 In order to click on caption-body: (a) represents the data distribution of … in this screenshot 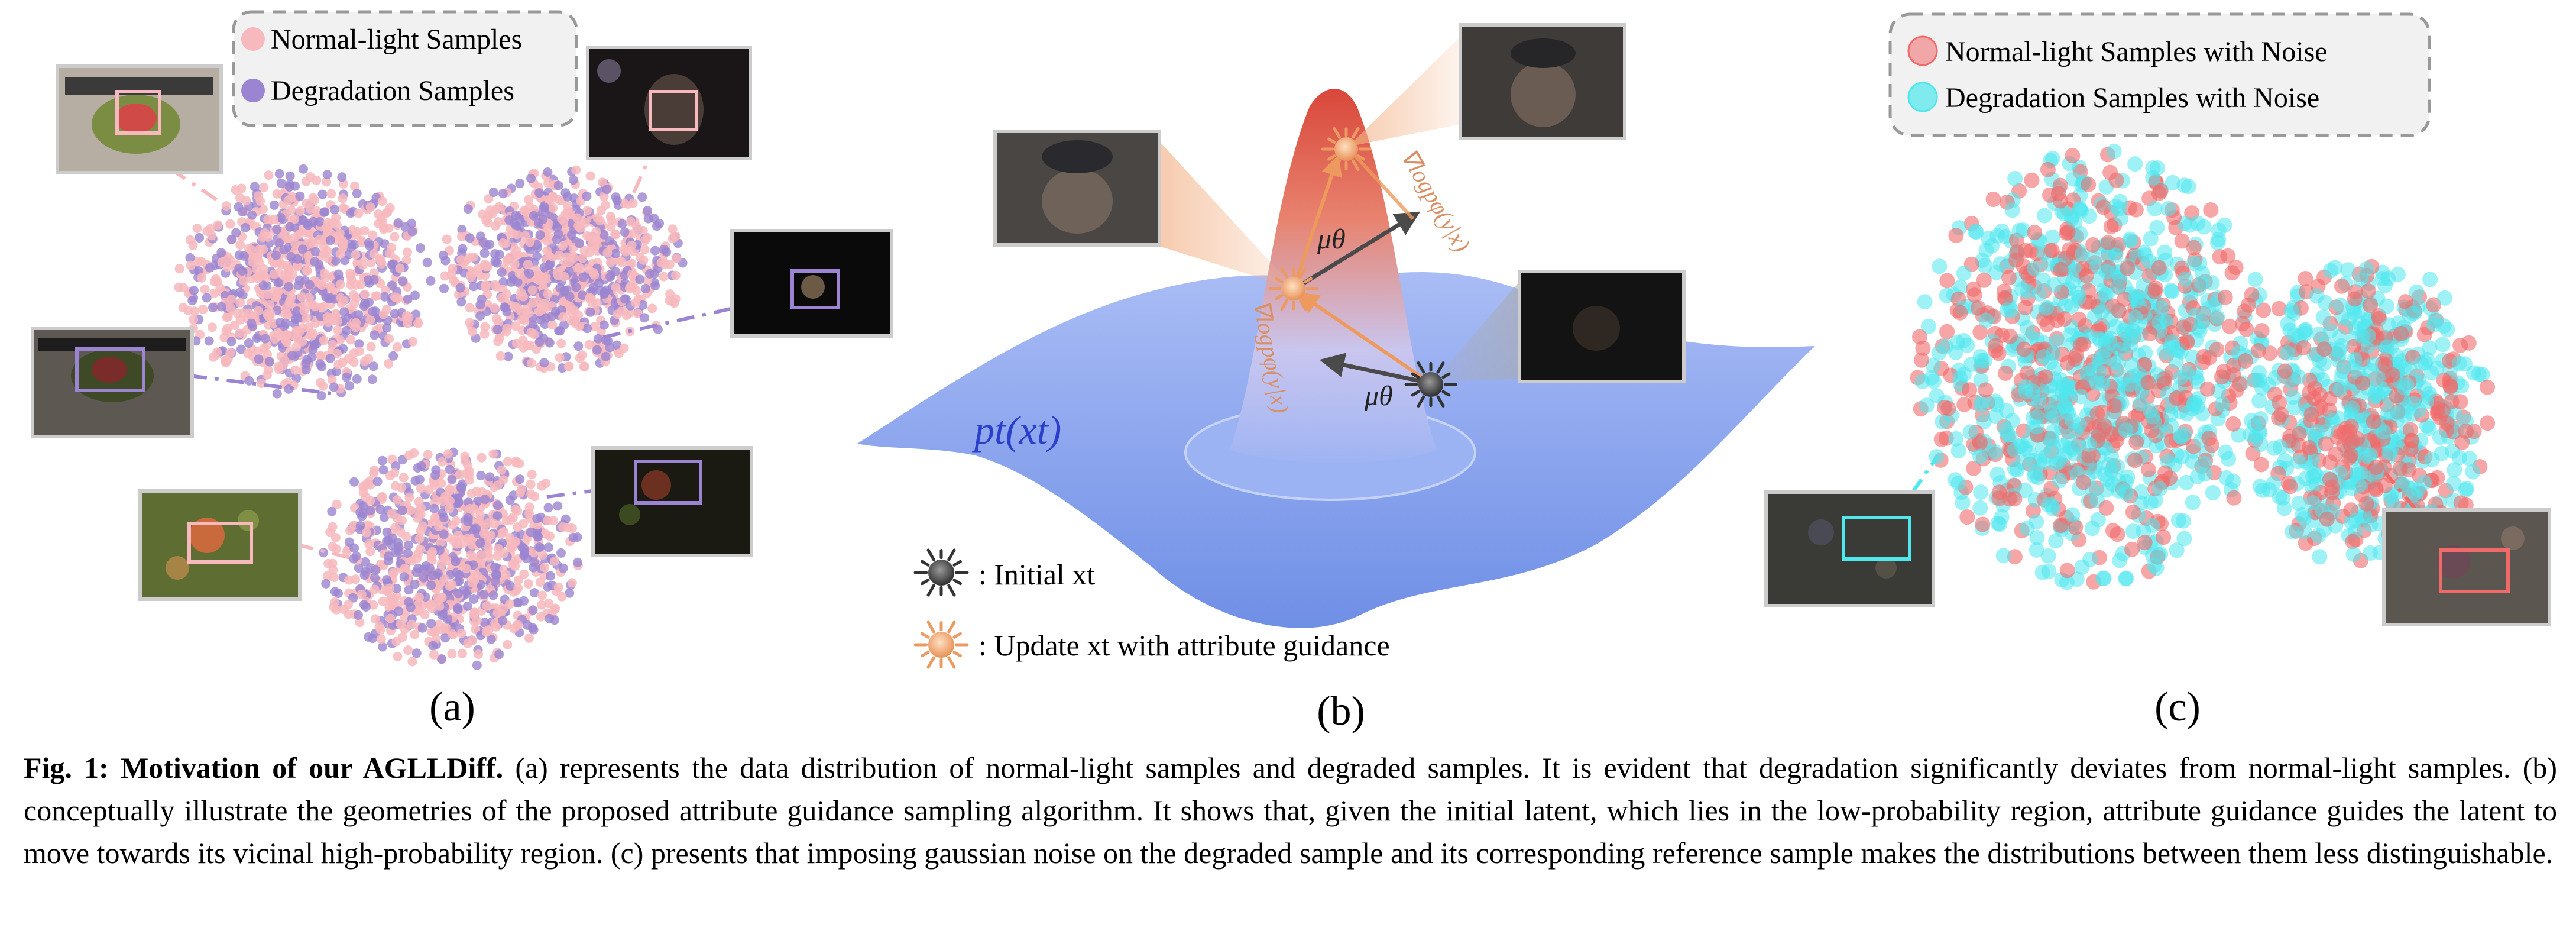, I will do `click(1291, 810)`.